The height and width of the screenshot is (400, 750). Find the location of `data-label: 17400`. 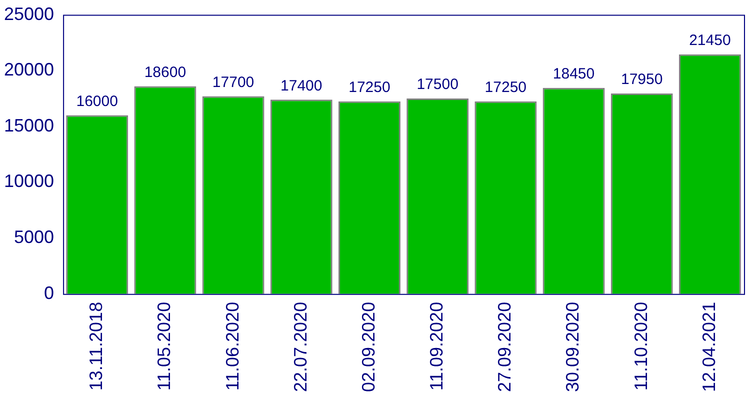

data-label: 17400 is located at coordinates (301, 85).